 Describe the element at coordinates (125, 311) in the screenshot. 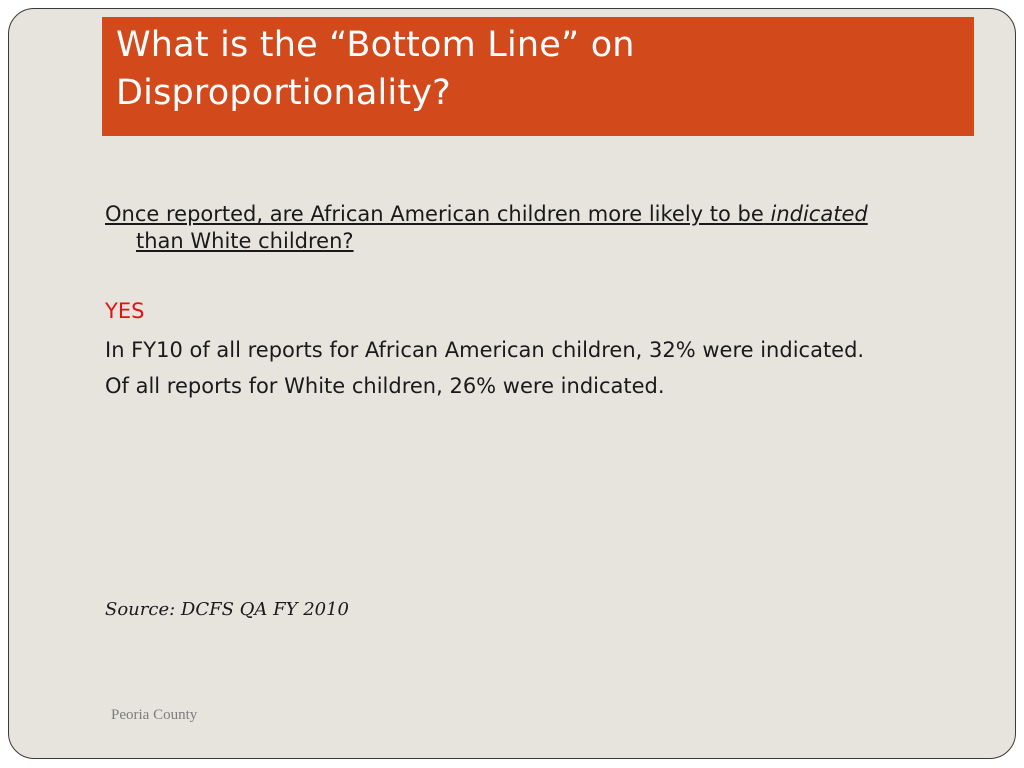

I see `answer-yes: YES` at that location.